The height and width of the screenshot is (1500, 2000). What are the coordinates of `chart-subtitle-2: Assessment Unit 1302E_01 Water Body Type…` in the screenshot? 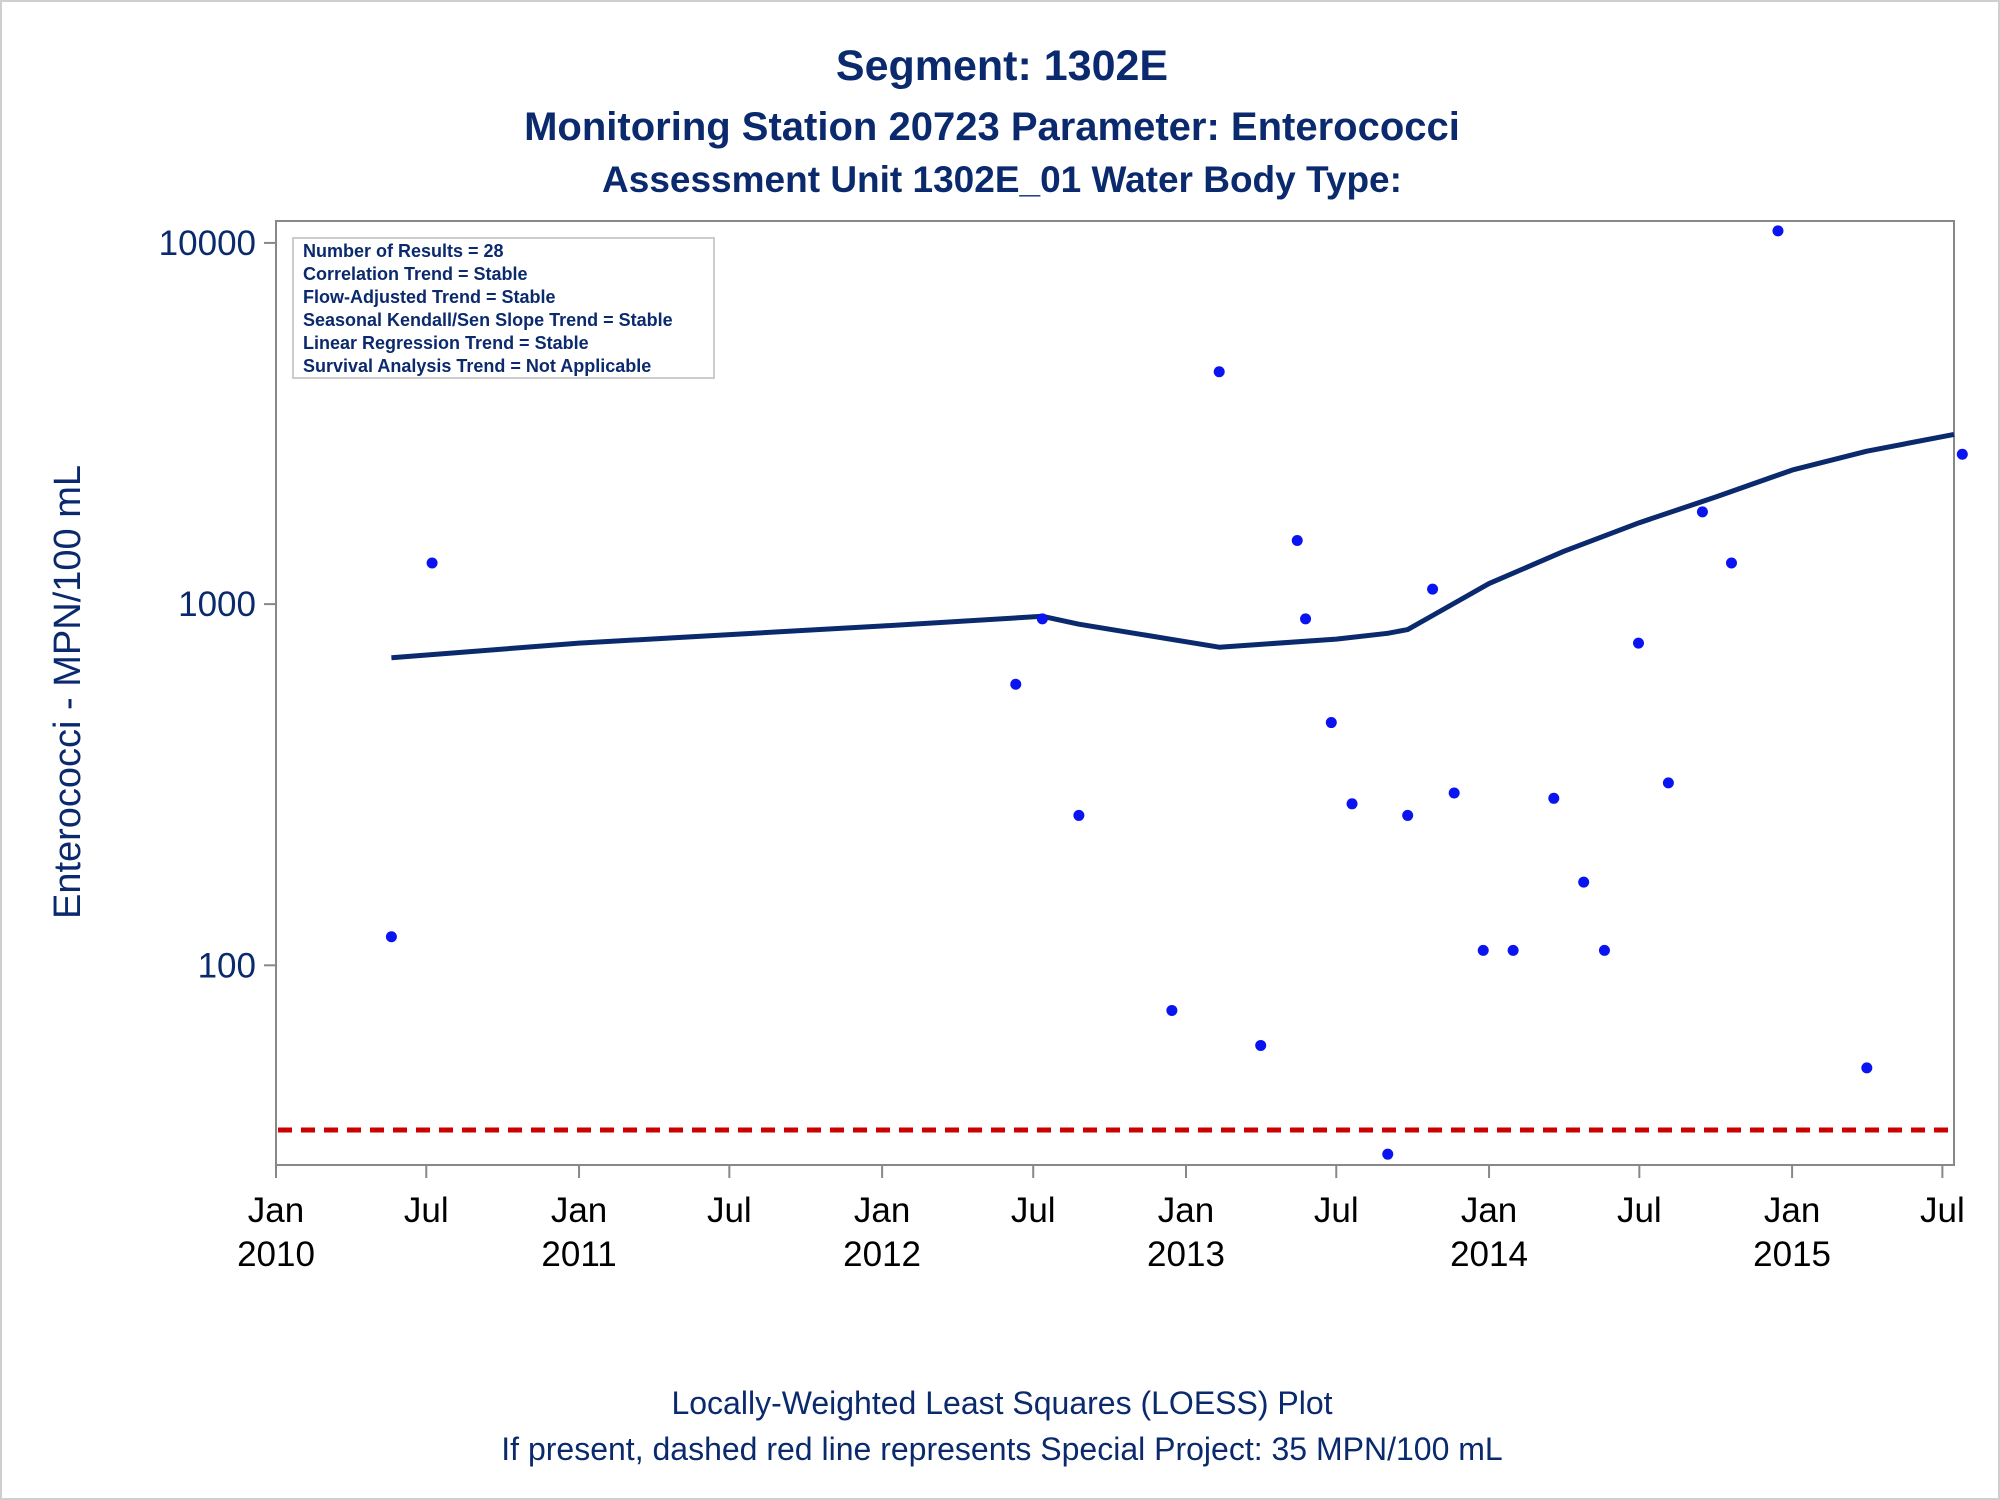 It's located at (1002, 179).